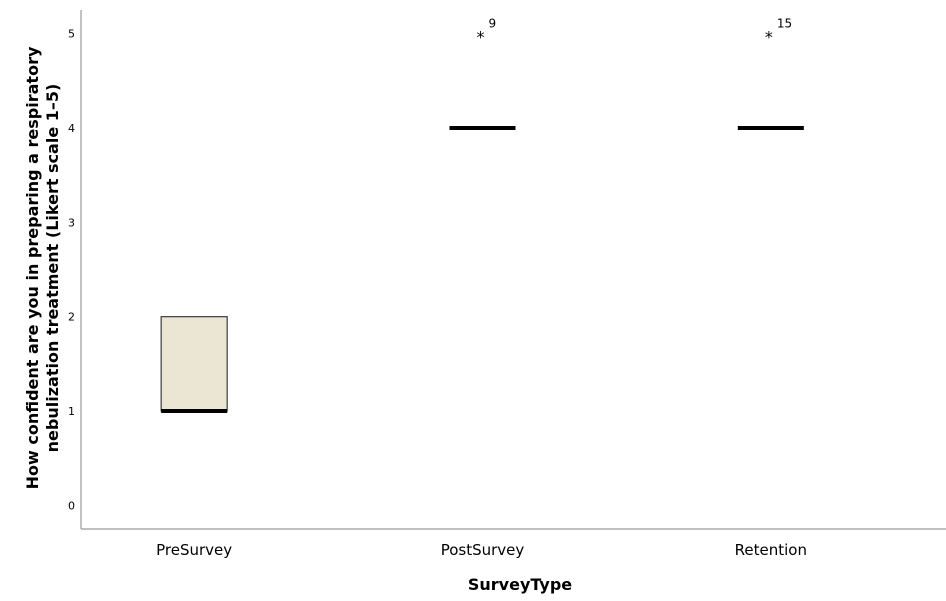 The height and width of the screenshot is (601, 946). I want to click on y-tick-label: 5, so click(71, 34).